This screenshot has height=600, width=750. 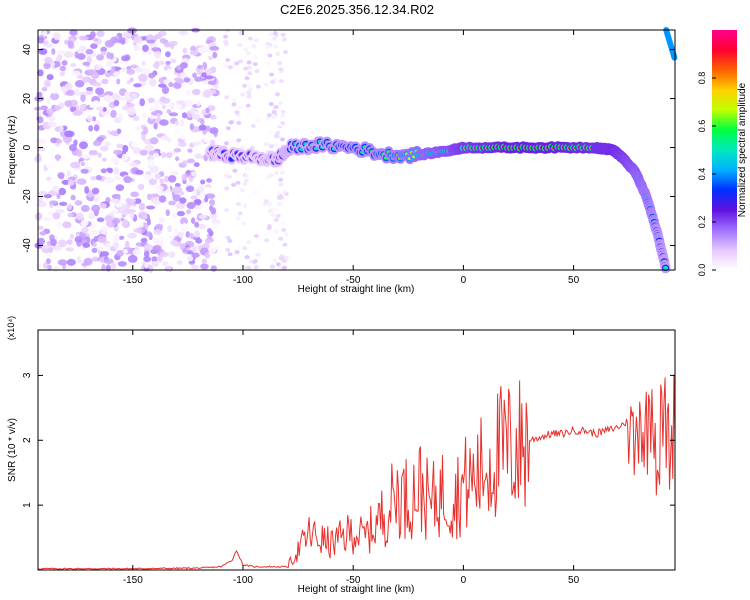 What do you see at coordinates (702, 126) in the screenshot?
I see `colorbar-tick-label: 0.6` at bounding box center [702, 126].